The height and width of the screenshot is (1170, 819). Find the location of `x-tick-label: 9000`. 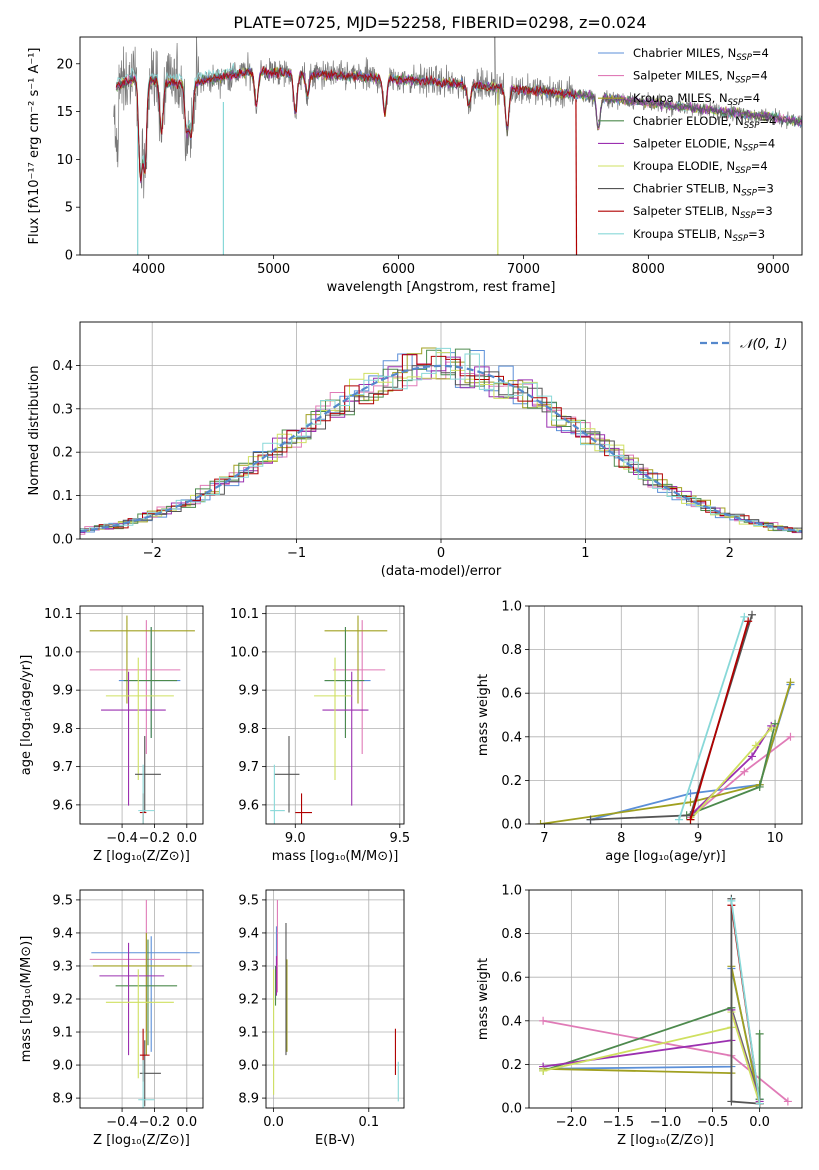

x-tick-label: 9000 is located at coordinates (773, 269).